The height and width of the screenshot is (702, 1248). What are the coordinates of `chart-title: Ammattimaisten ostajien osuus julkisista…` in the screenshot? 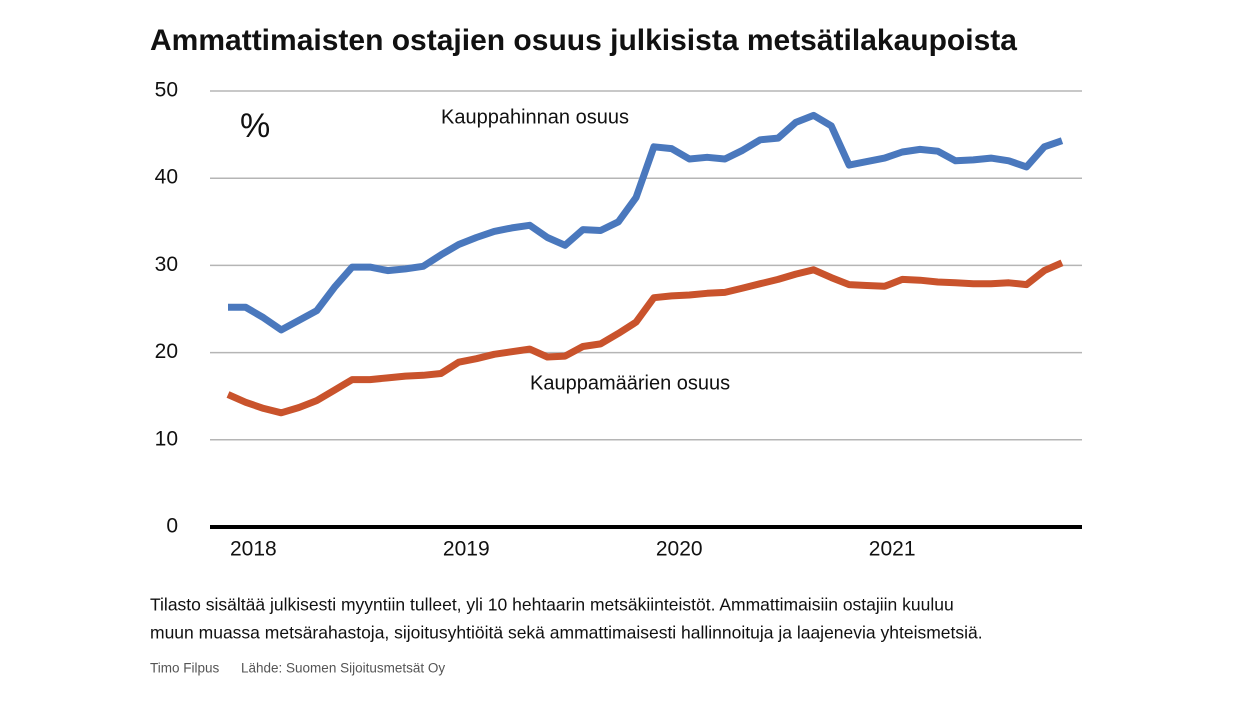 It's located at (583, 40).